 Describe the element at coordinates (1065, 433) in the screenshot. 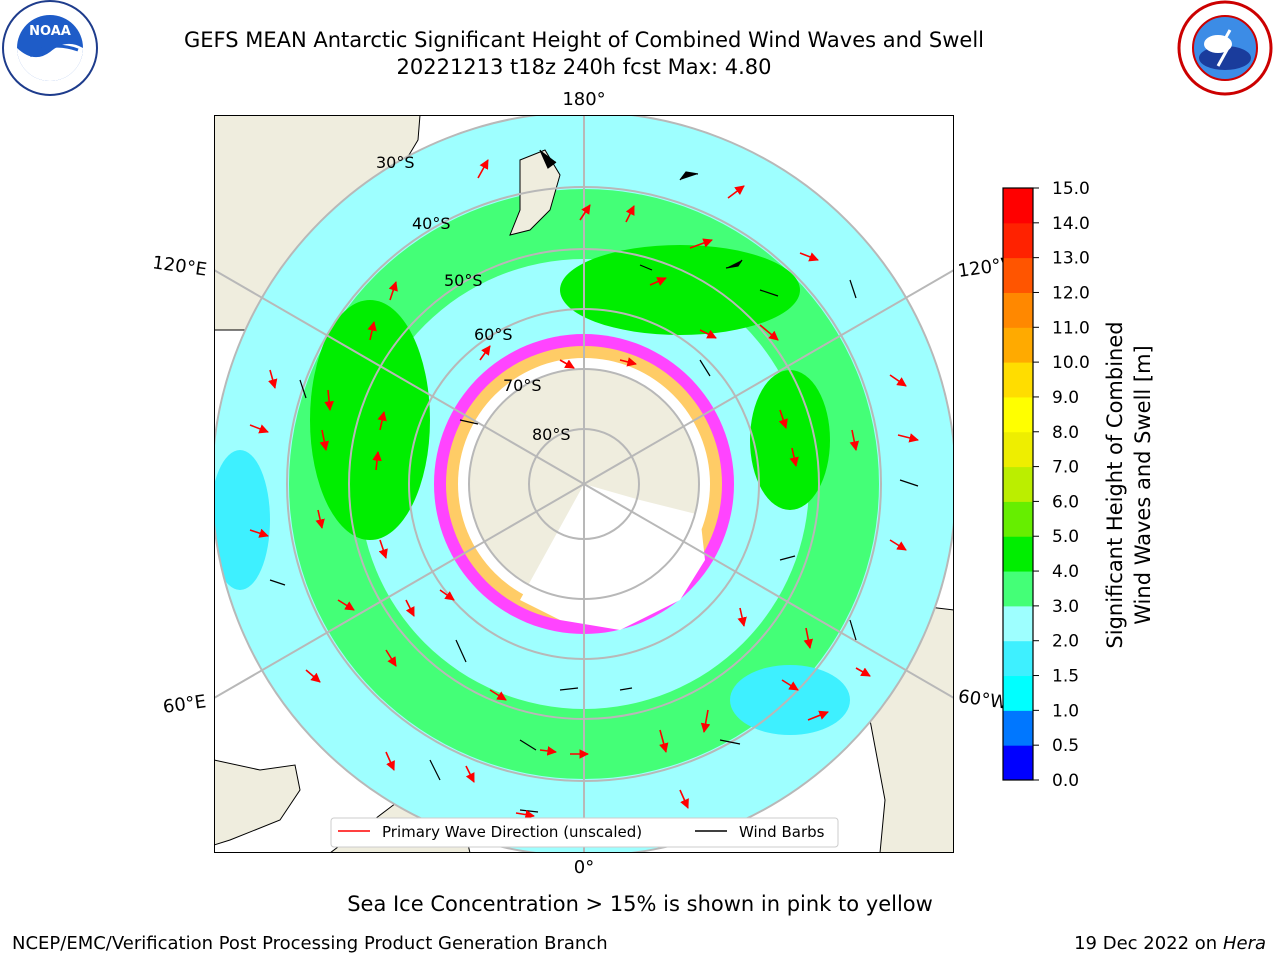

I see `colorbar-tick-label: 8.0` at that location.